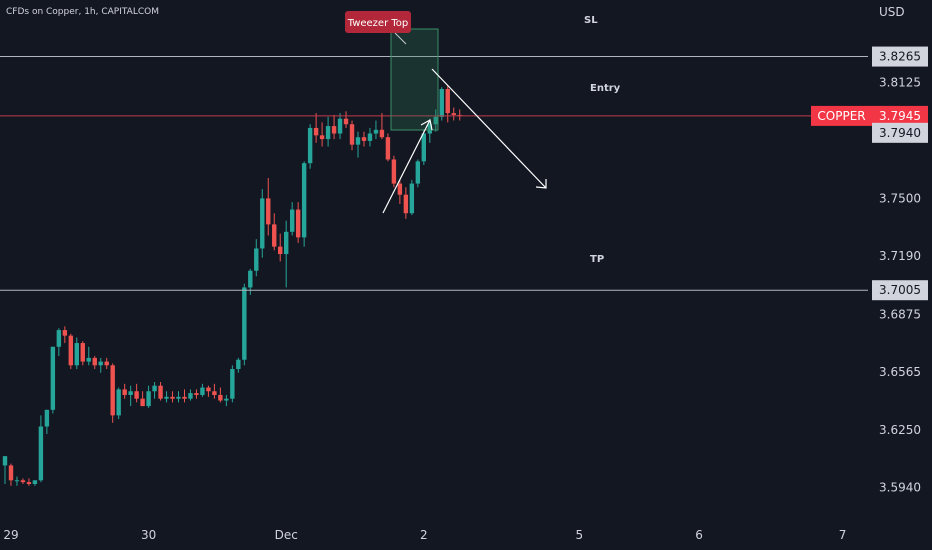 This screenshot has height=550, width=932. What do you see at coordinates (900, 198) in the screenshot?
I see `y-tick-label: 3.7500` at bounding box center [900, 198].